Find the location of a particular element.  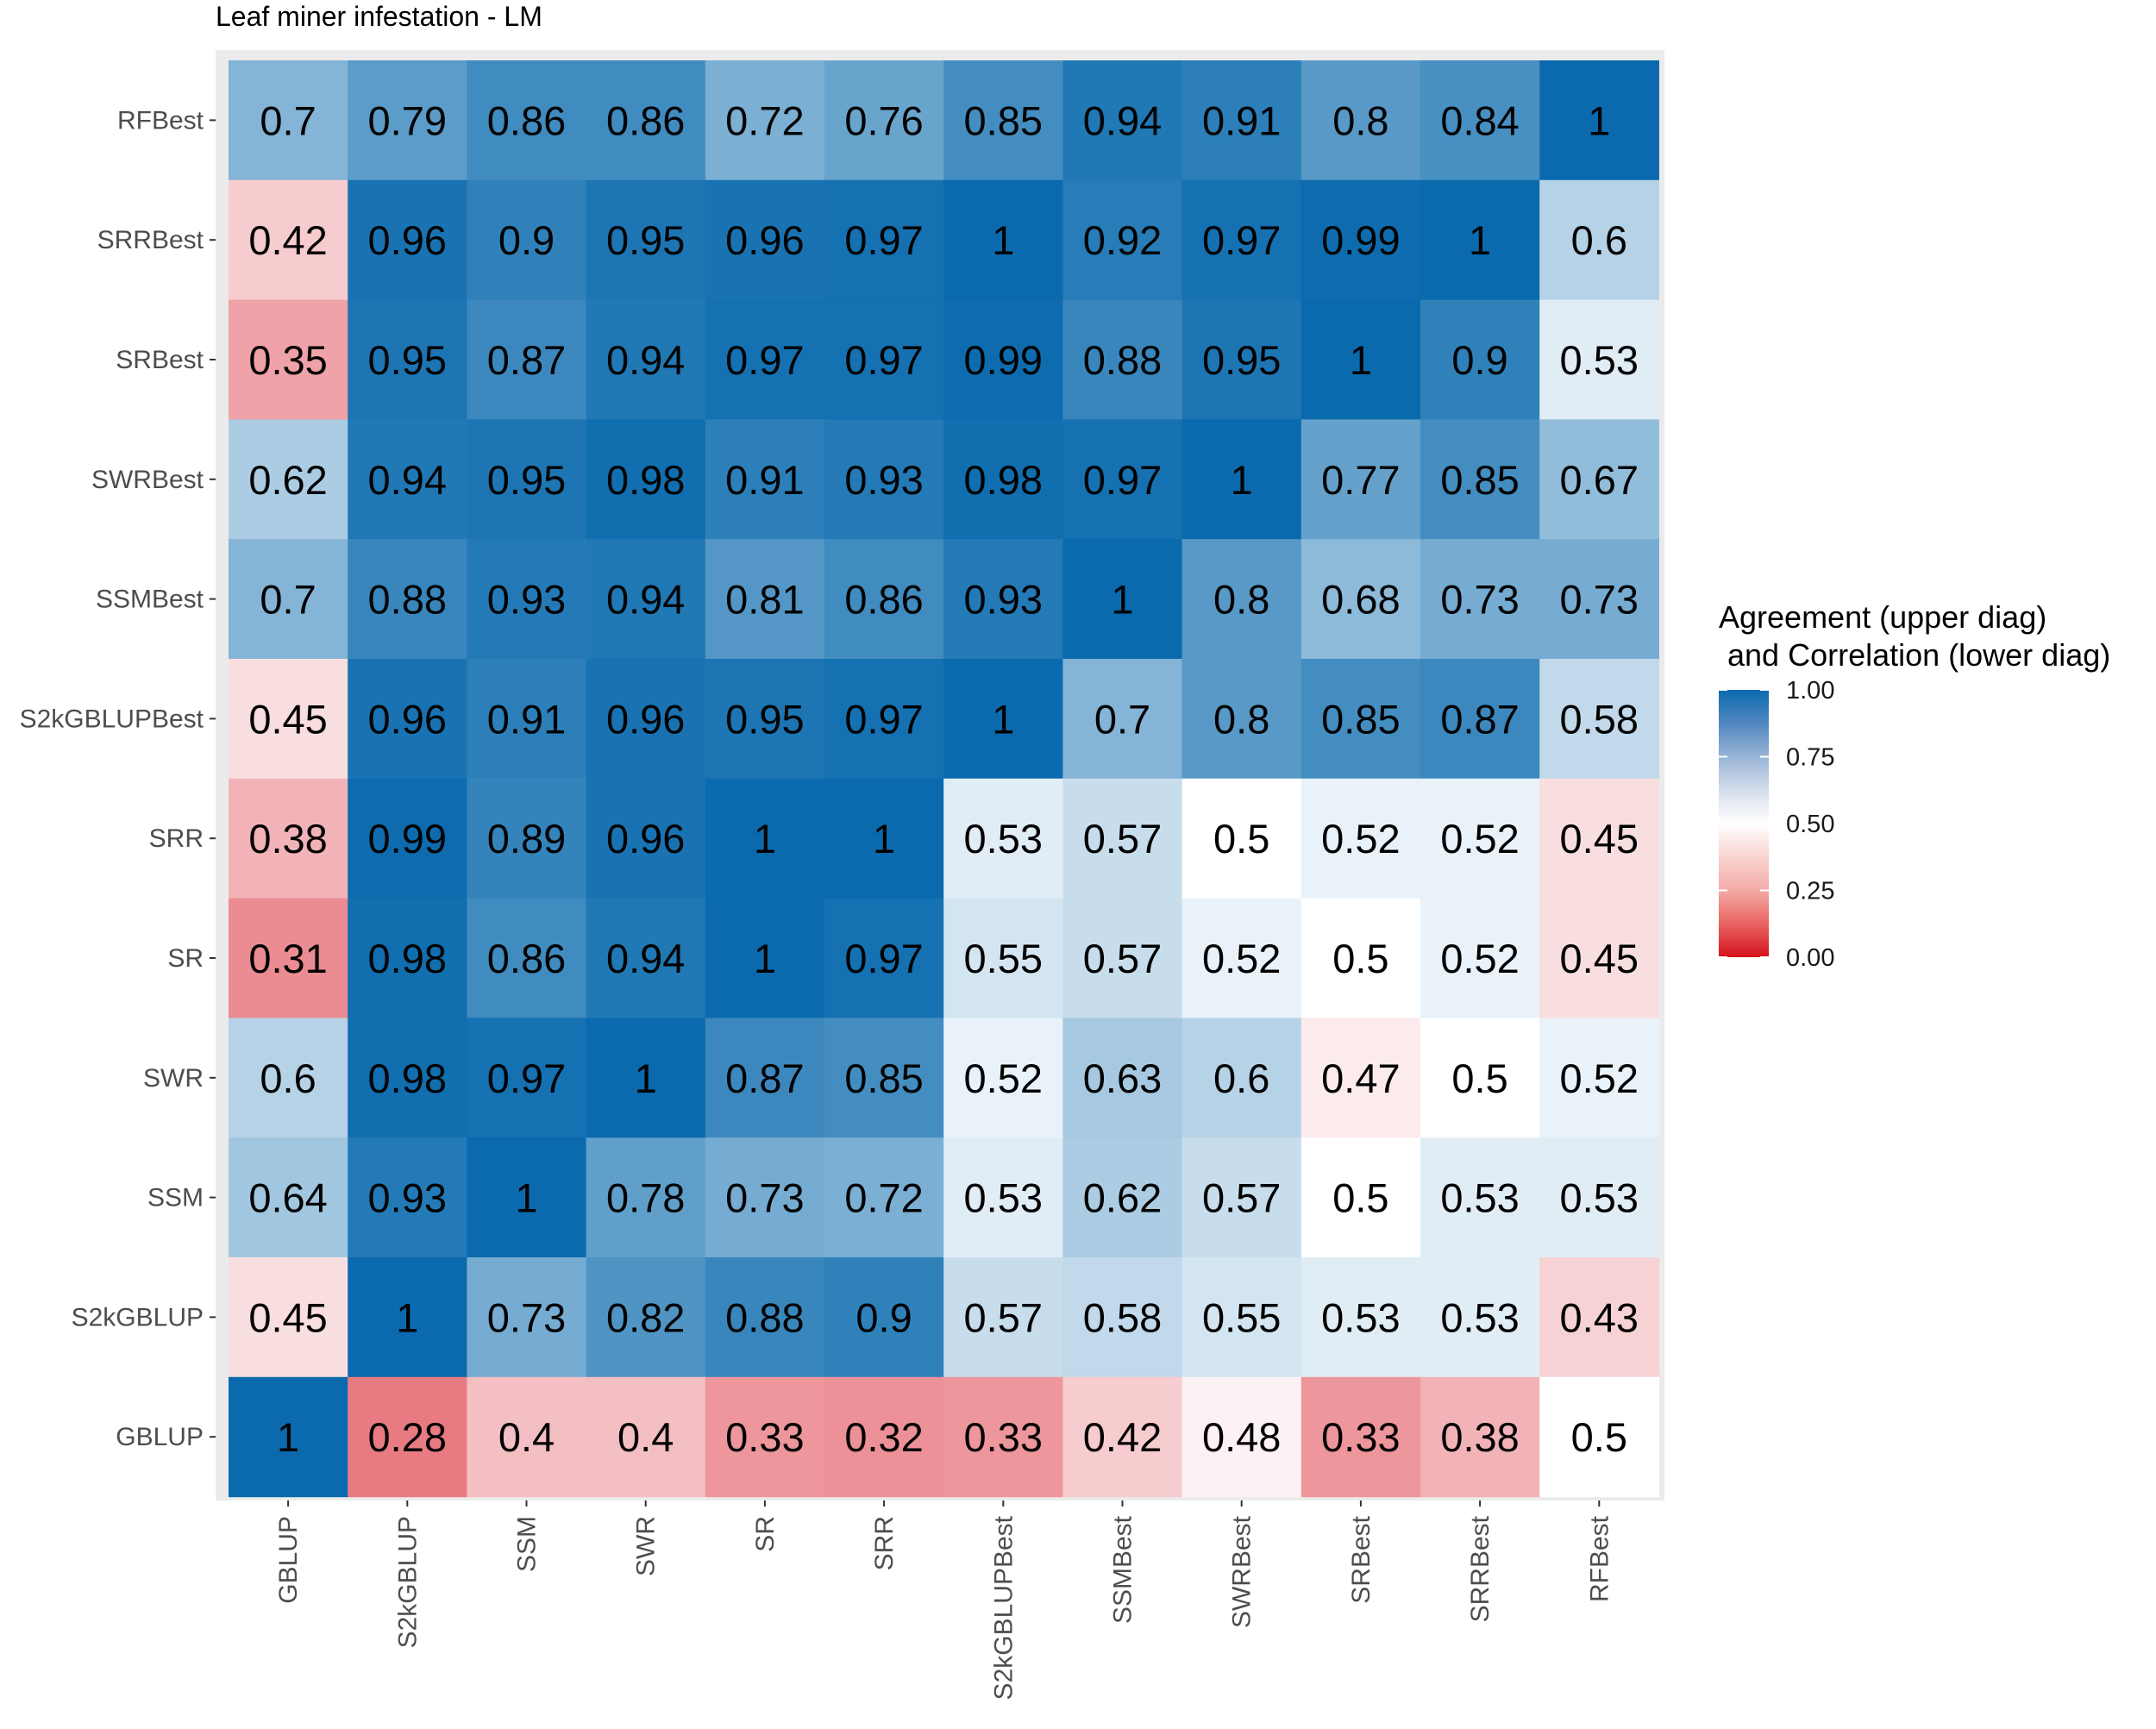

cell-value-label: 0.6 is located at coordinates (1241, 1079).